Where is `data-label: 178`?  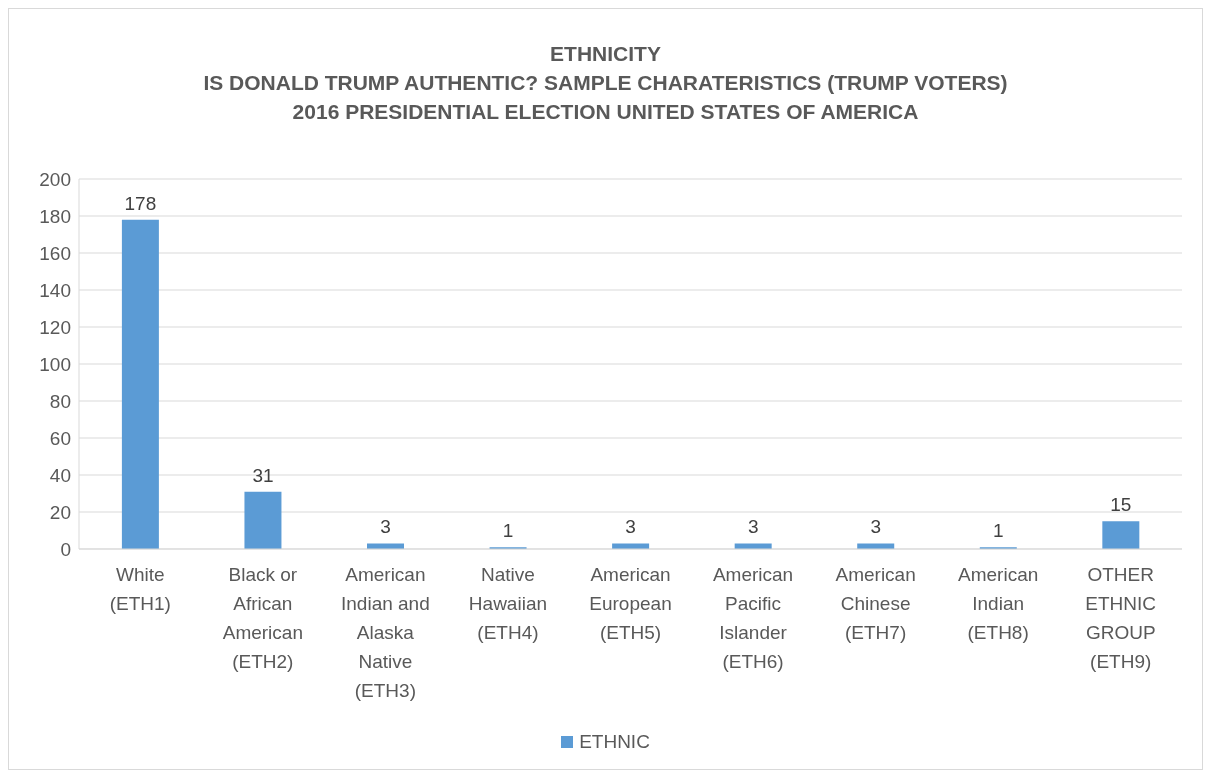 data-label: 178 is located at coordinates (140, 203).